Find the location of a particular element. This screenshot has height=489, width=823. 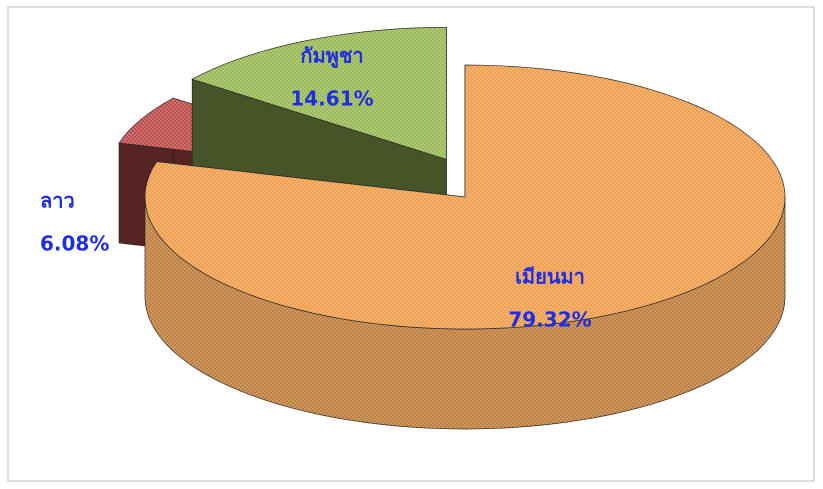

data-label-name: เมียนมา is located at coordinates (550, 277).